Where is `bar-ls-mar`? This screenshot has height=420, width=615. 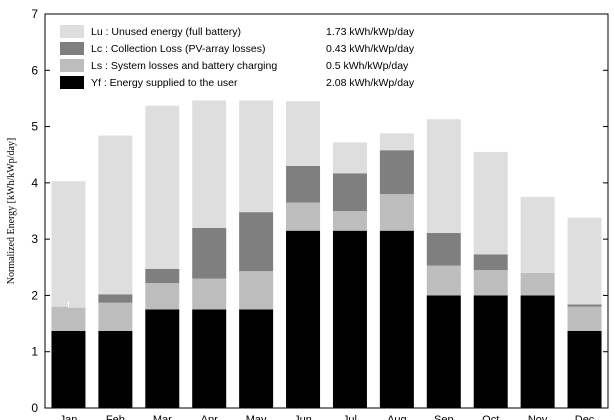 bar-ls-mar is located at coordinates (162, 296).